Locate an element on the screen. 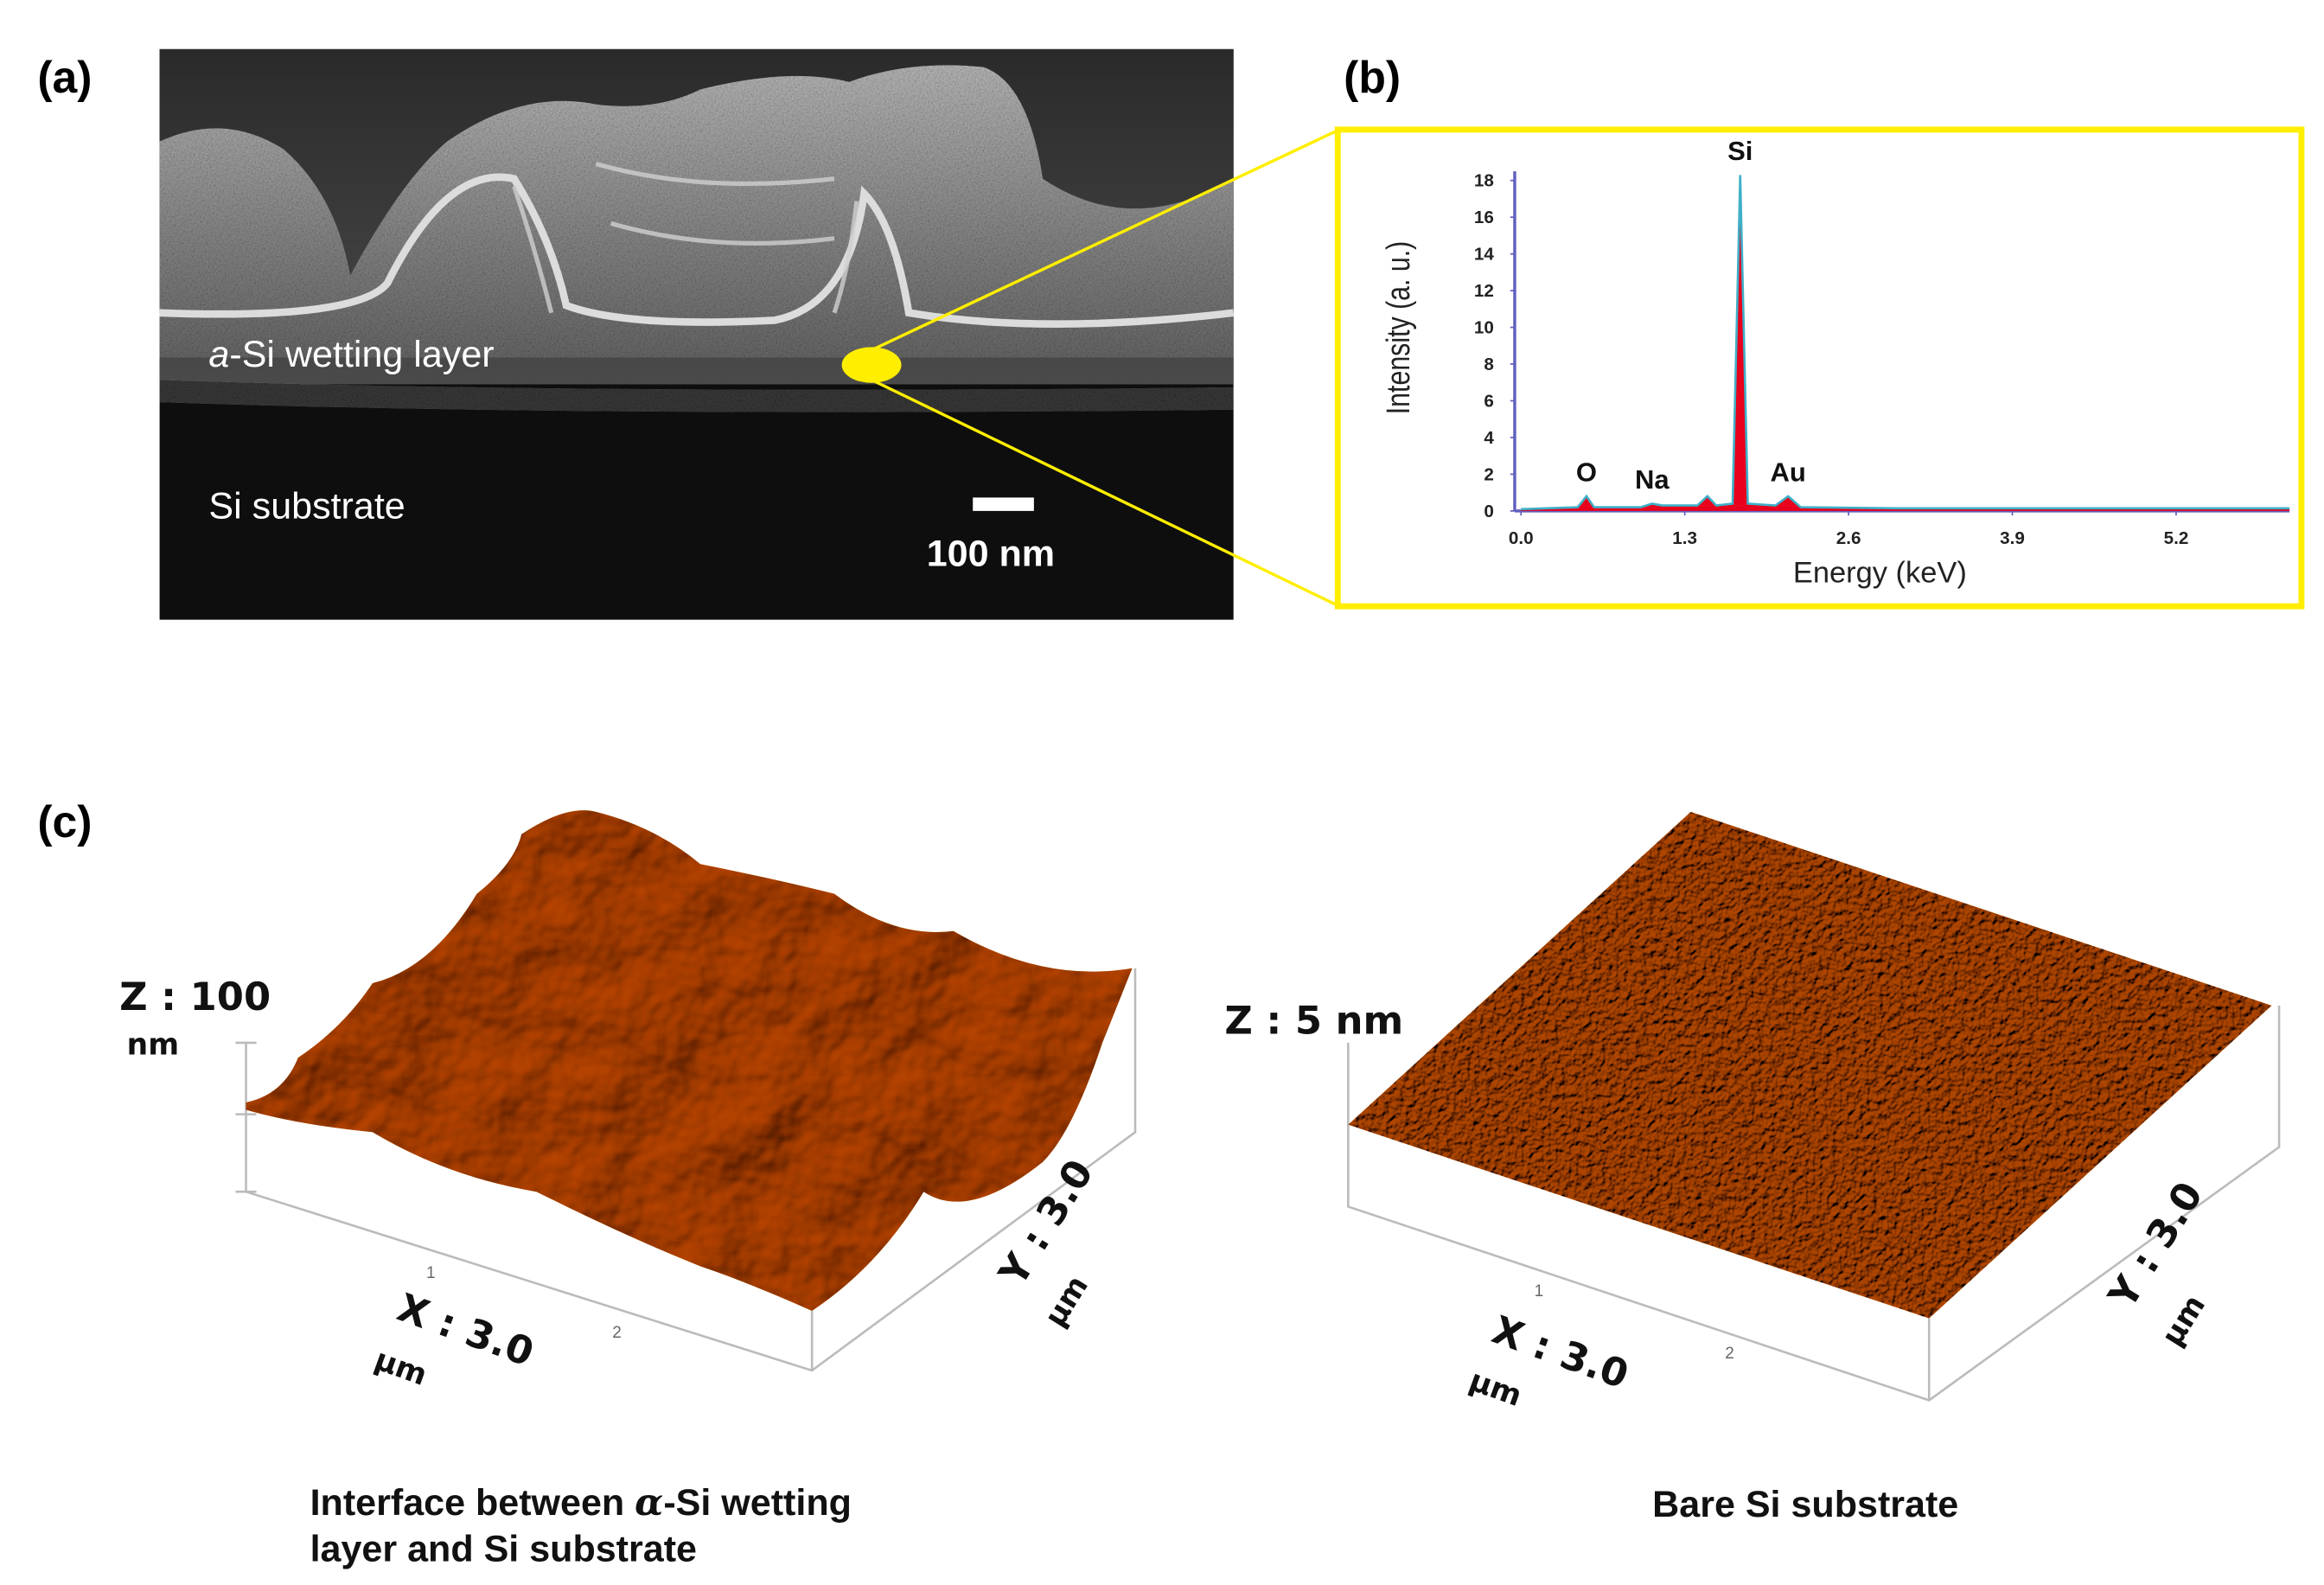 The width and height of the screenshot is (2324, 1585). substrate-label: Si substrate is located at coordinates (306, 506).